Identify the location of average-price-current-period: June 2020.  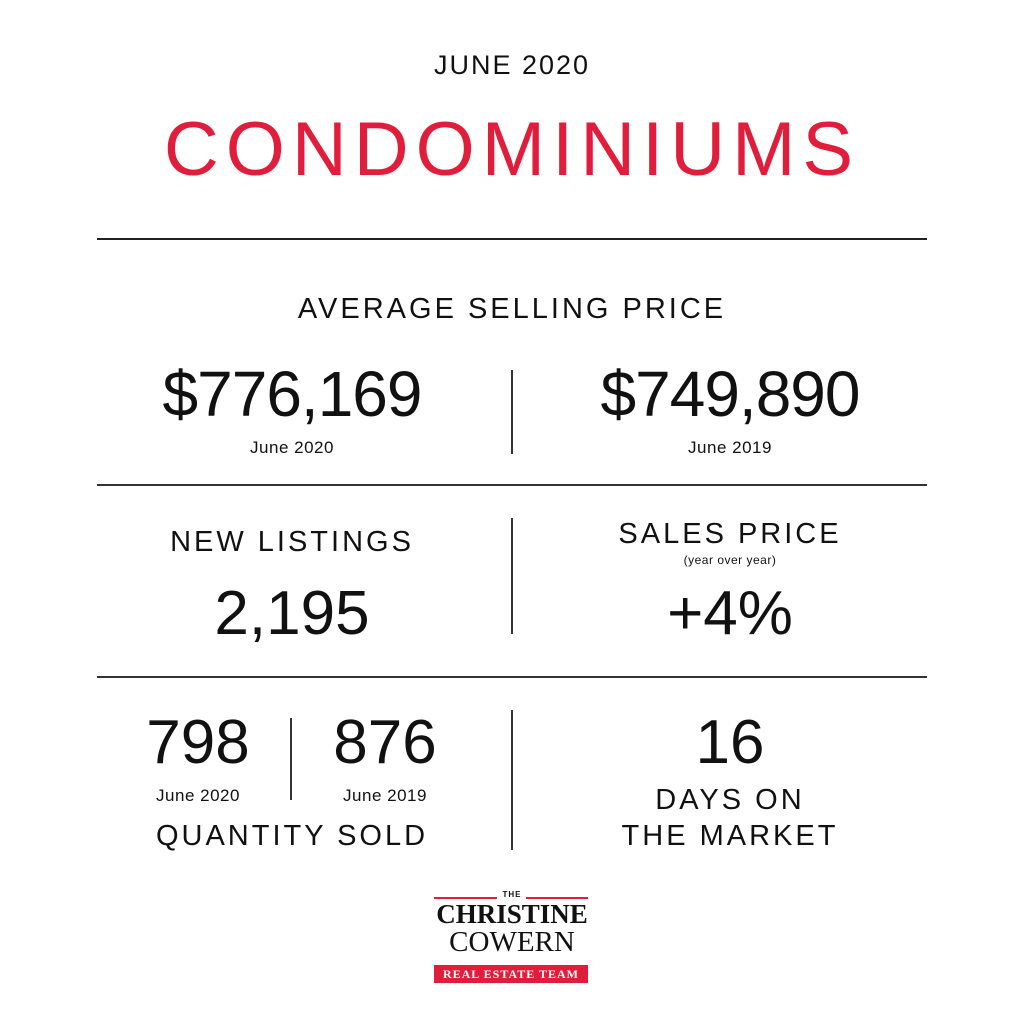
(292, 447).